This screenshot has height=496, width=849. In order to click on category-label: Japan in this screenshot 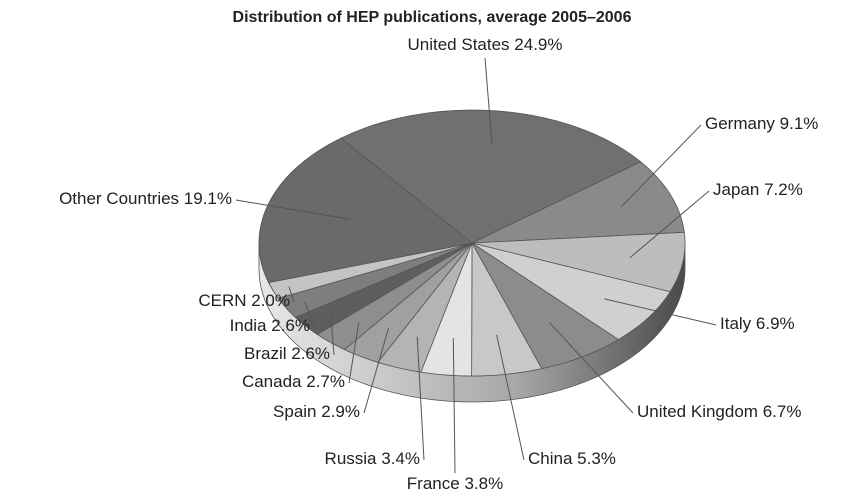, I will do `click(736, 189)`.